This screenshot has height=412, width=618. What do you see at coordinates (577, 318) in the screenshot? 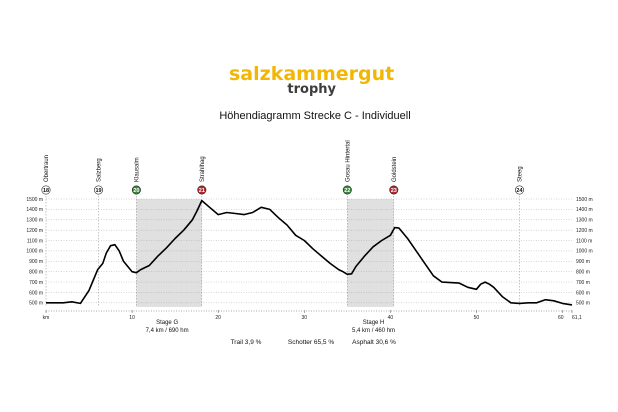
I see `x-tick-label-61,1: 61,1` at bounding box center [577, 318].